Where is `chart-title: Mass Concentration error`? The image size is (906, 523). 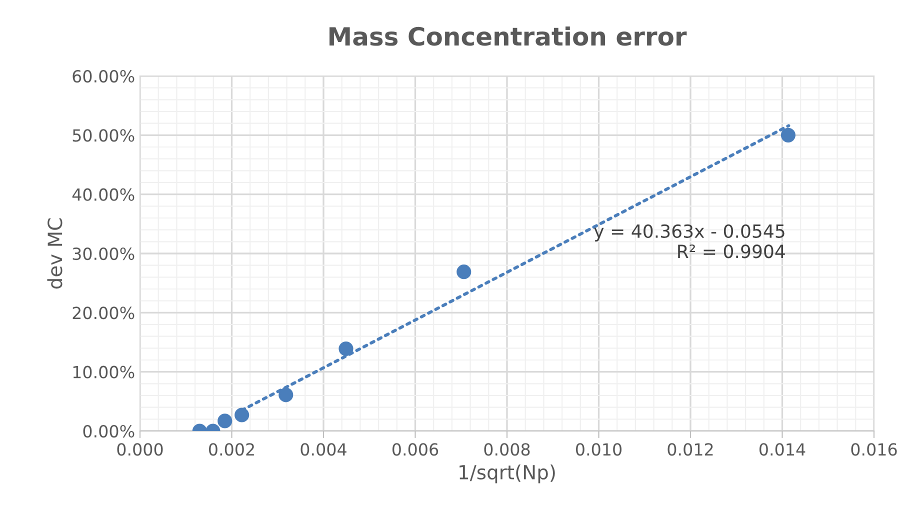
chart-title: Mass Concentration error is located at coordinates (508, 36).